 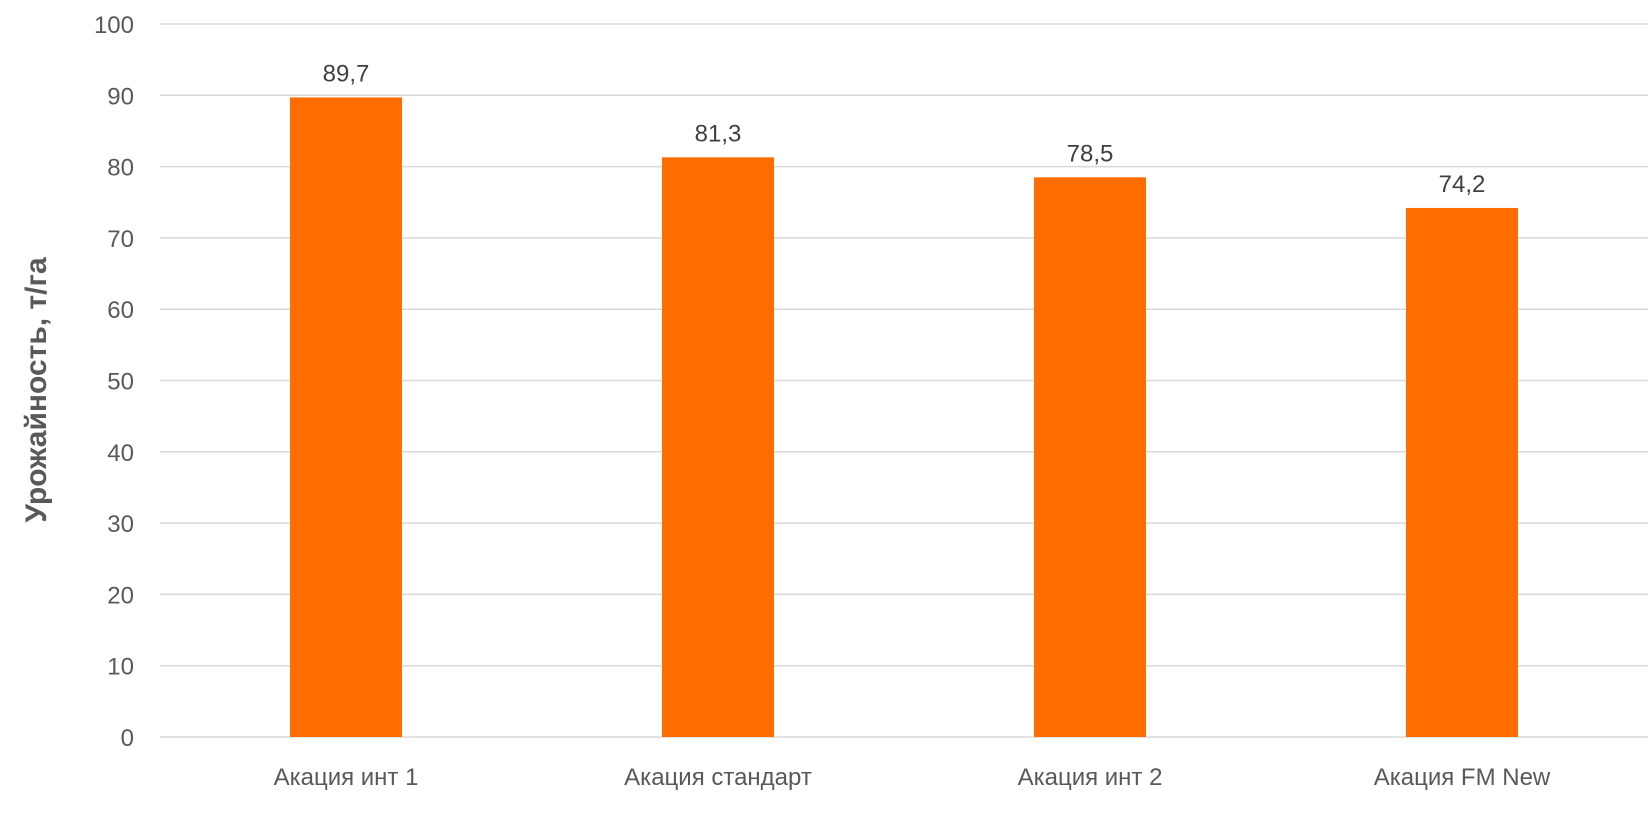 What do you see at coordinates (718, 777) in the screenshot?
I see `x-category-label-2: Акация стандарт` at bounding box center [718, 777].